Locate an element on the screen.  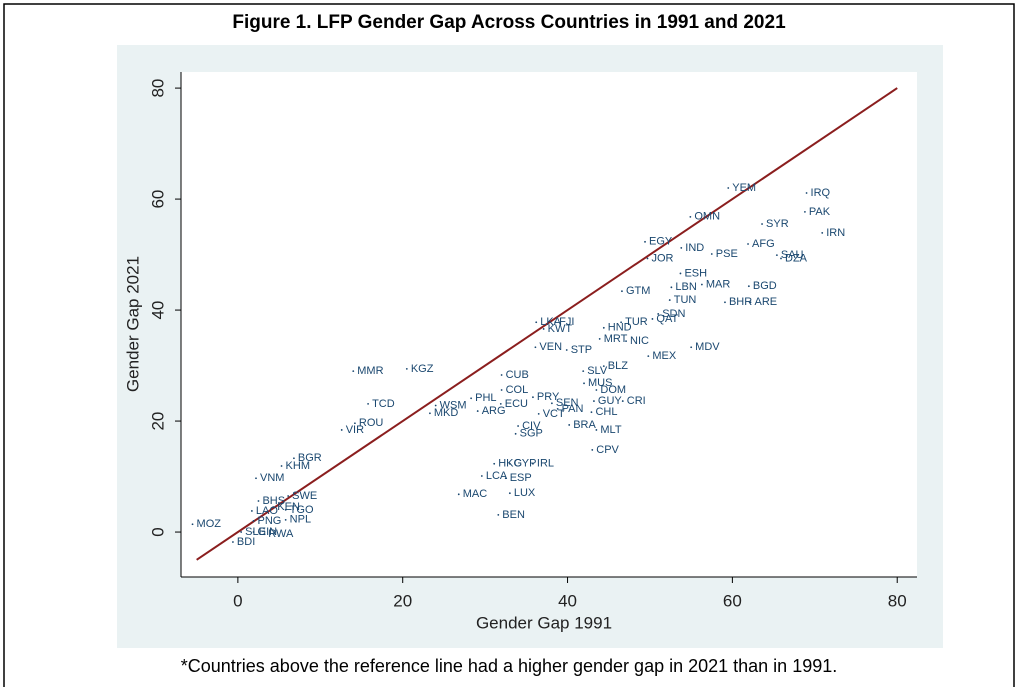
point-label: IRN is located at coordinates (835, 233).